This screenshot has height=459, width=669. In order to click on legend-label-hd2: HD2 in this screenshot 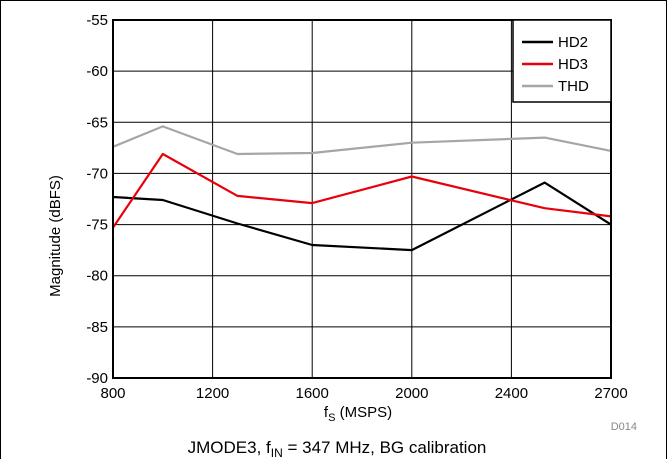, I will do `click(573, 42)`.